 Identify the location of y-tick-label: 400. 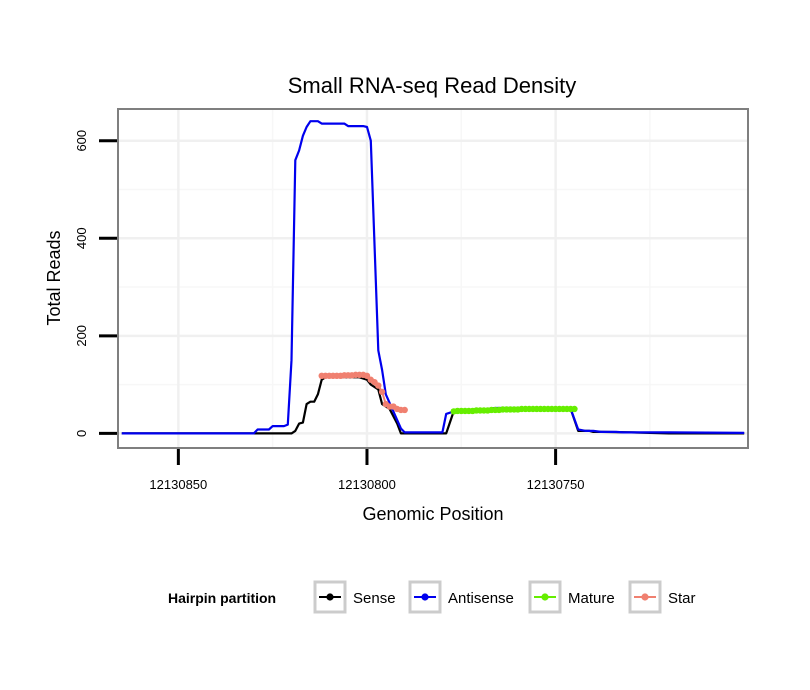
(81, 238).